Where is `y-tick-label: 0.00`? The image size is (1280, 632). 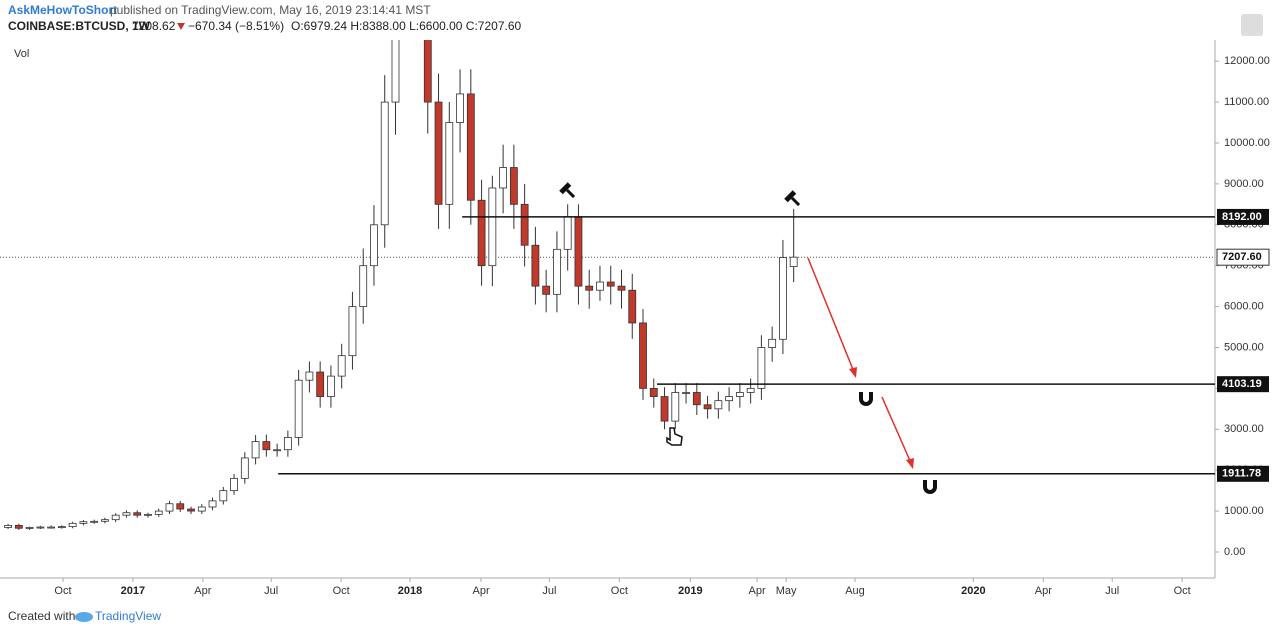
y-tick-label: 0.00 is located at coordinates (1234, 552).